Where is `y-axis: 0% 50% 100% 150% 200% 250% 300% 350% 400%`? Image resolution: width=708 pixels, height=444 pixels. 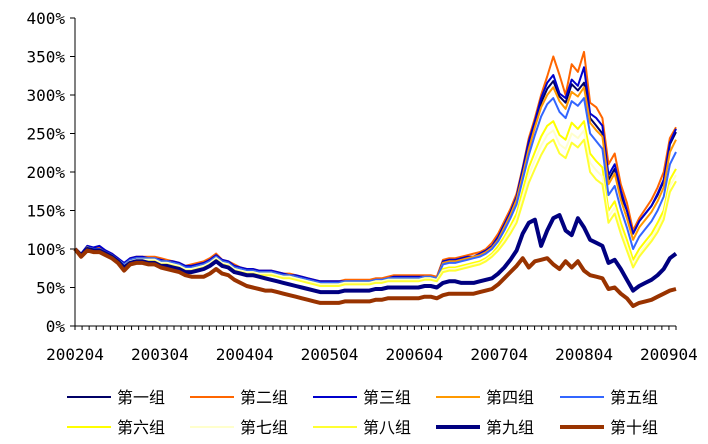 y-axis: 0% 50% 100% 150% 200% 250% 300% 350% 400% is located at coordinates (51, 172).